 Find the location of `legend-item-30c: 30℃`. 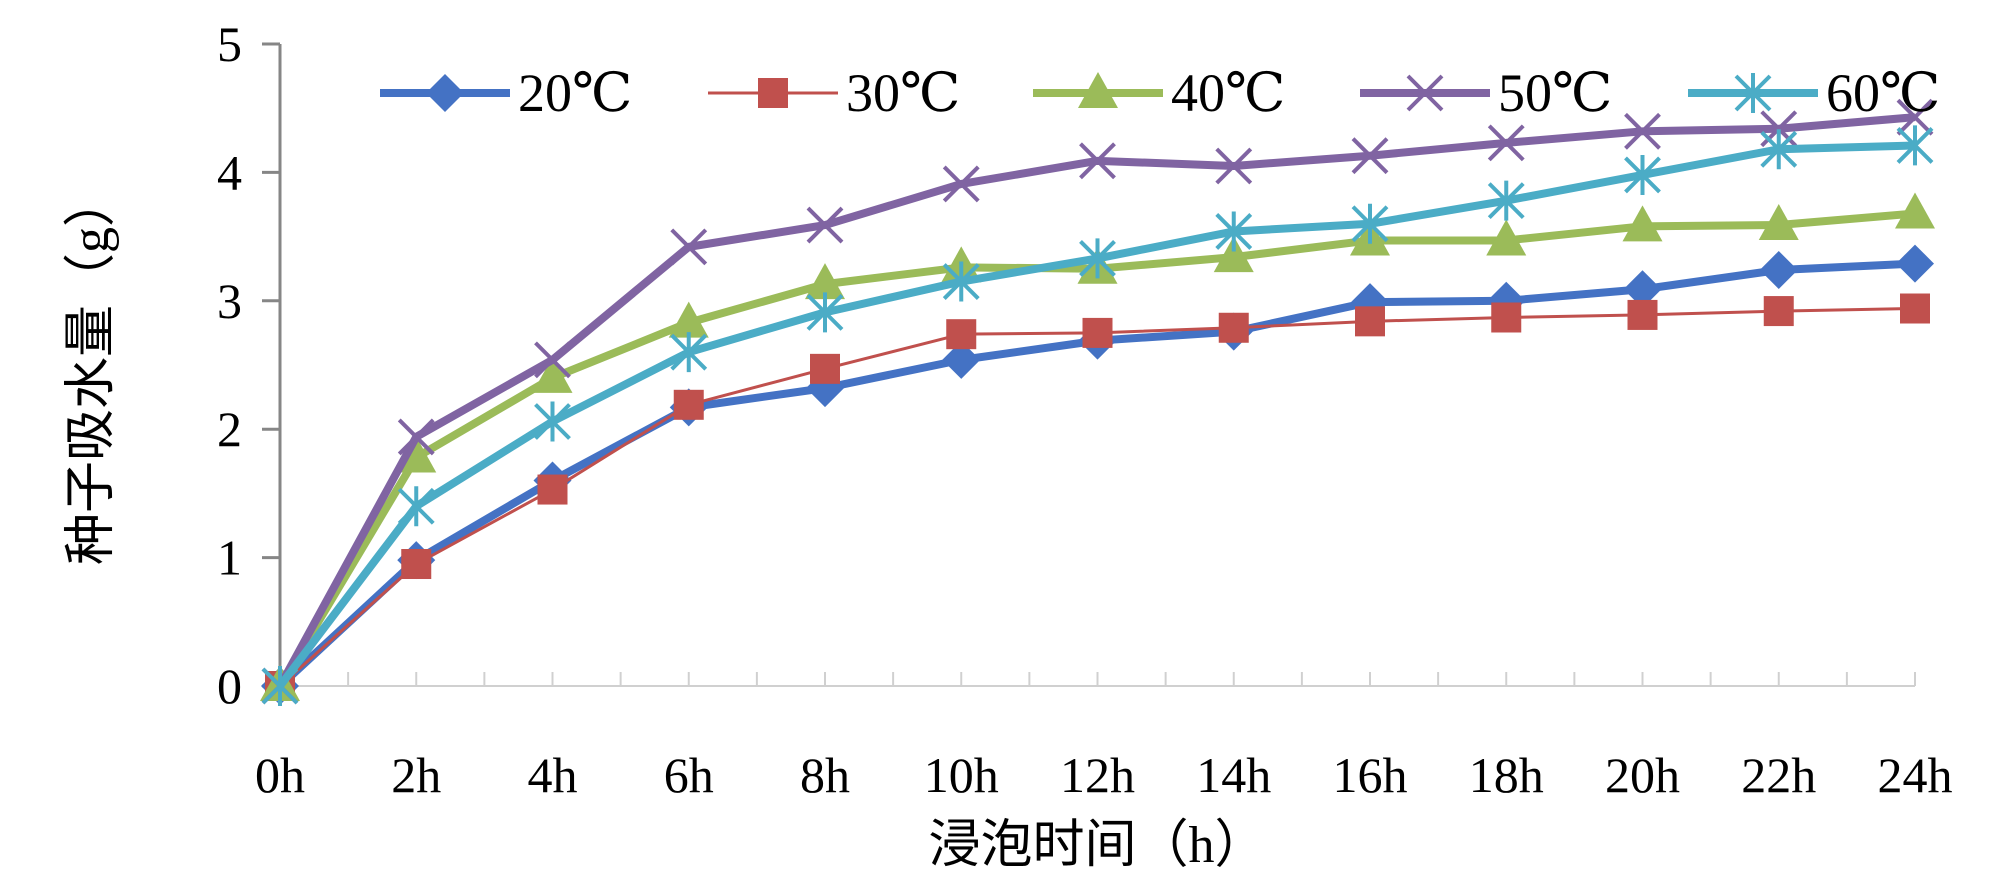

legend-item-30c: 30℃ is located at coordinates (834, 93).